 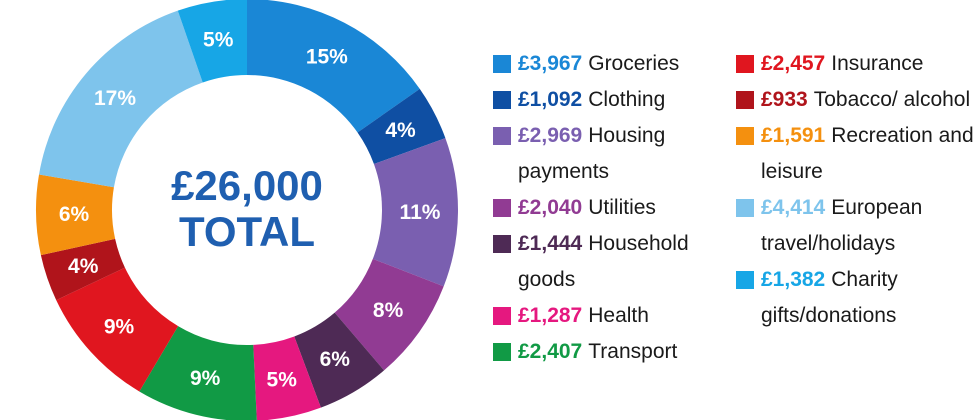 What do you see at coordinates (400, 130) in the screenshot?
I see `slice-label-clothing: 4%` at bounding box center [400, 130].